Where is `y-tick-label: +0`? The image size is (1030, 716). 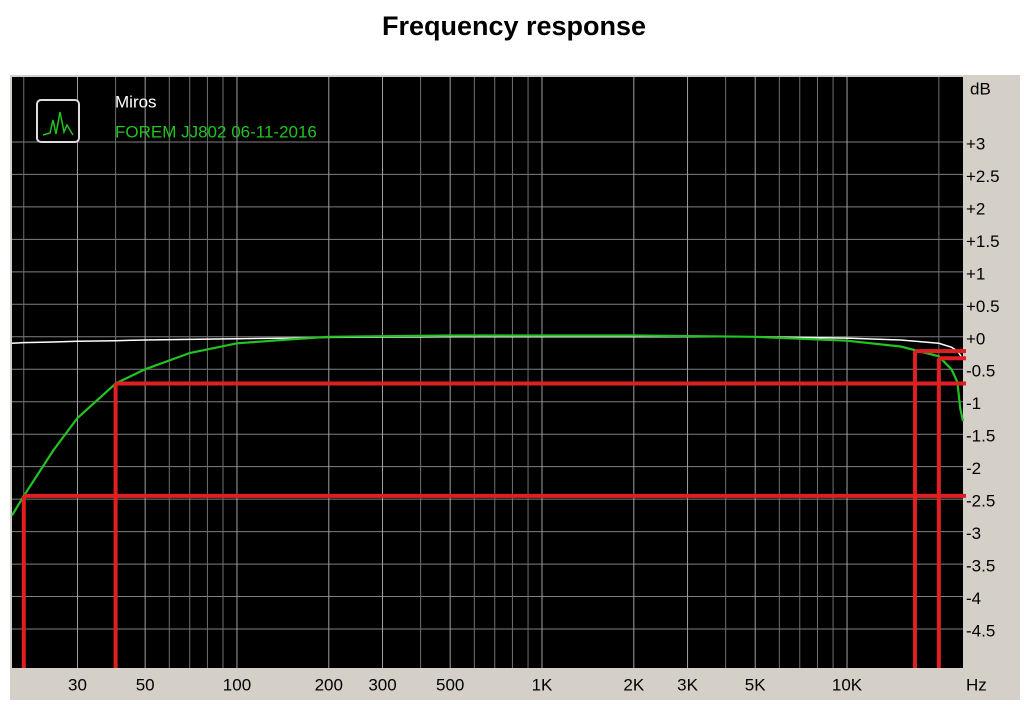
y-tick-label: +0 is located at coordinates (975, 338).